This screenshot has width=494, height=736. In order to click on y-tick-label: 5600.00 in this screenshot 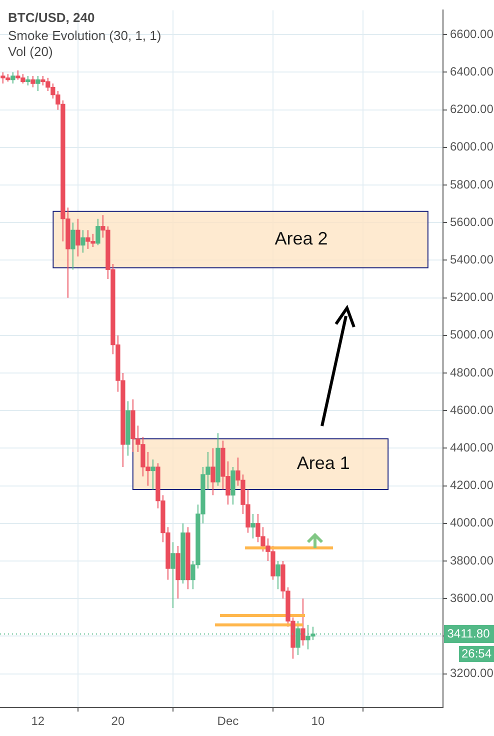, I will do `click(472, 221)`.